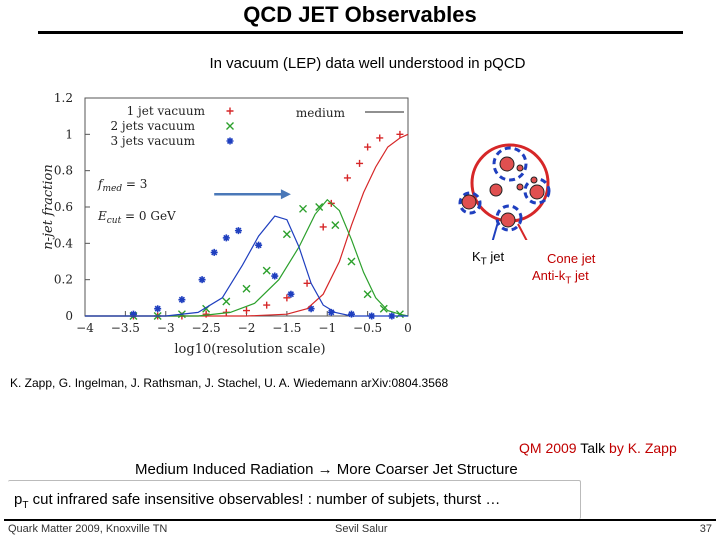 Image resolution: width=720 pixels, height=540 pixels. Describe the element at coordinates (247, 328) in the screenshot. I see `x-tick-label: −2` at that location.